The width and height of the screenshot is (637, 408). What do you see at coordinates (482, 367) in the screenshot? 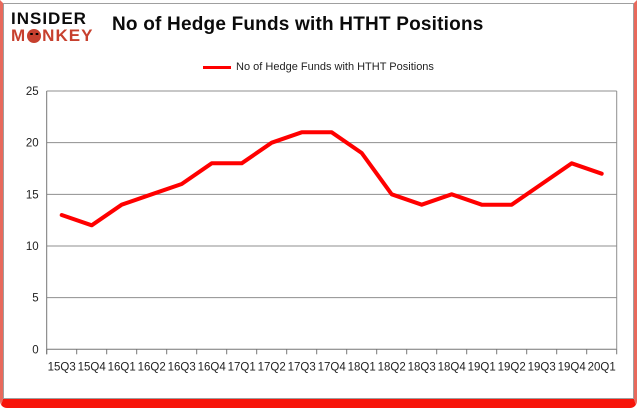
I see `x-tick-label: 19Q1` at bounding box center [482, 367].